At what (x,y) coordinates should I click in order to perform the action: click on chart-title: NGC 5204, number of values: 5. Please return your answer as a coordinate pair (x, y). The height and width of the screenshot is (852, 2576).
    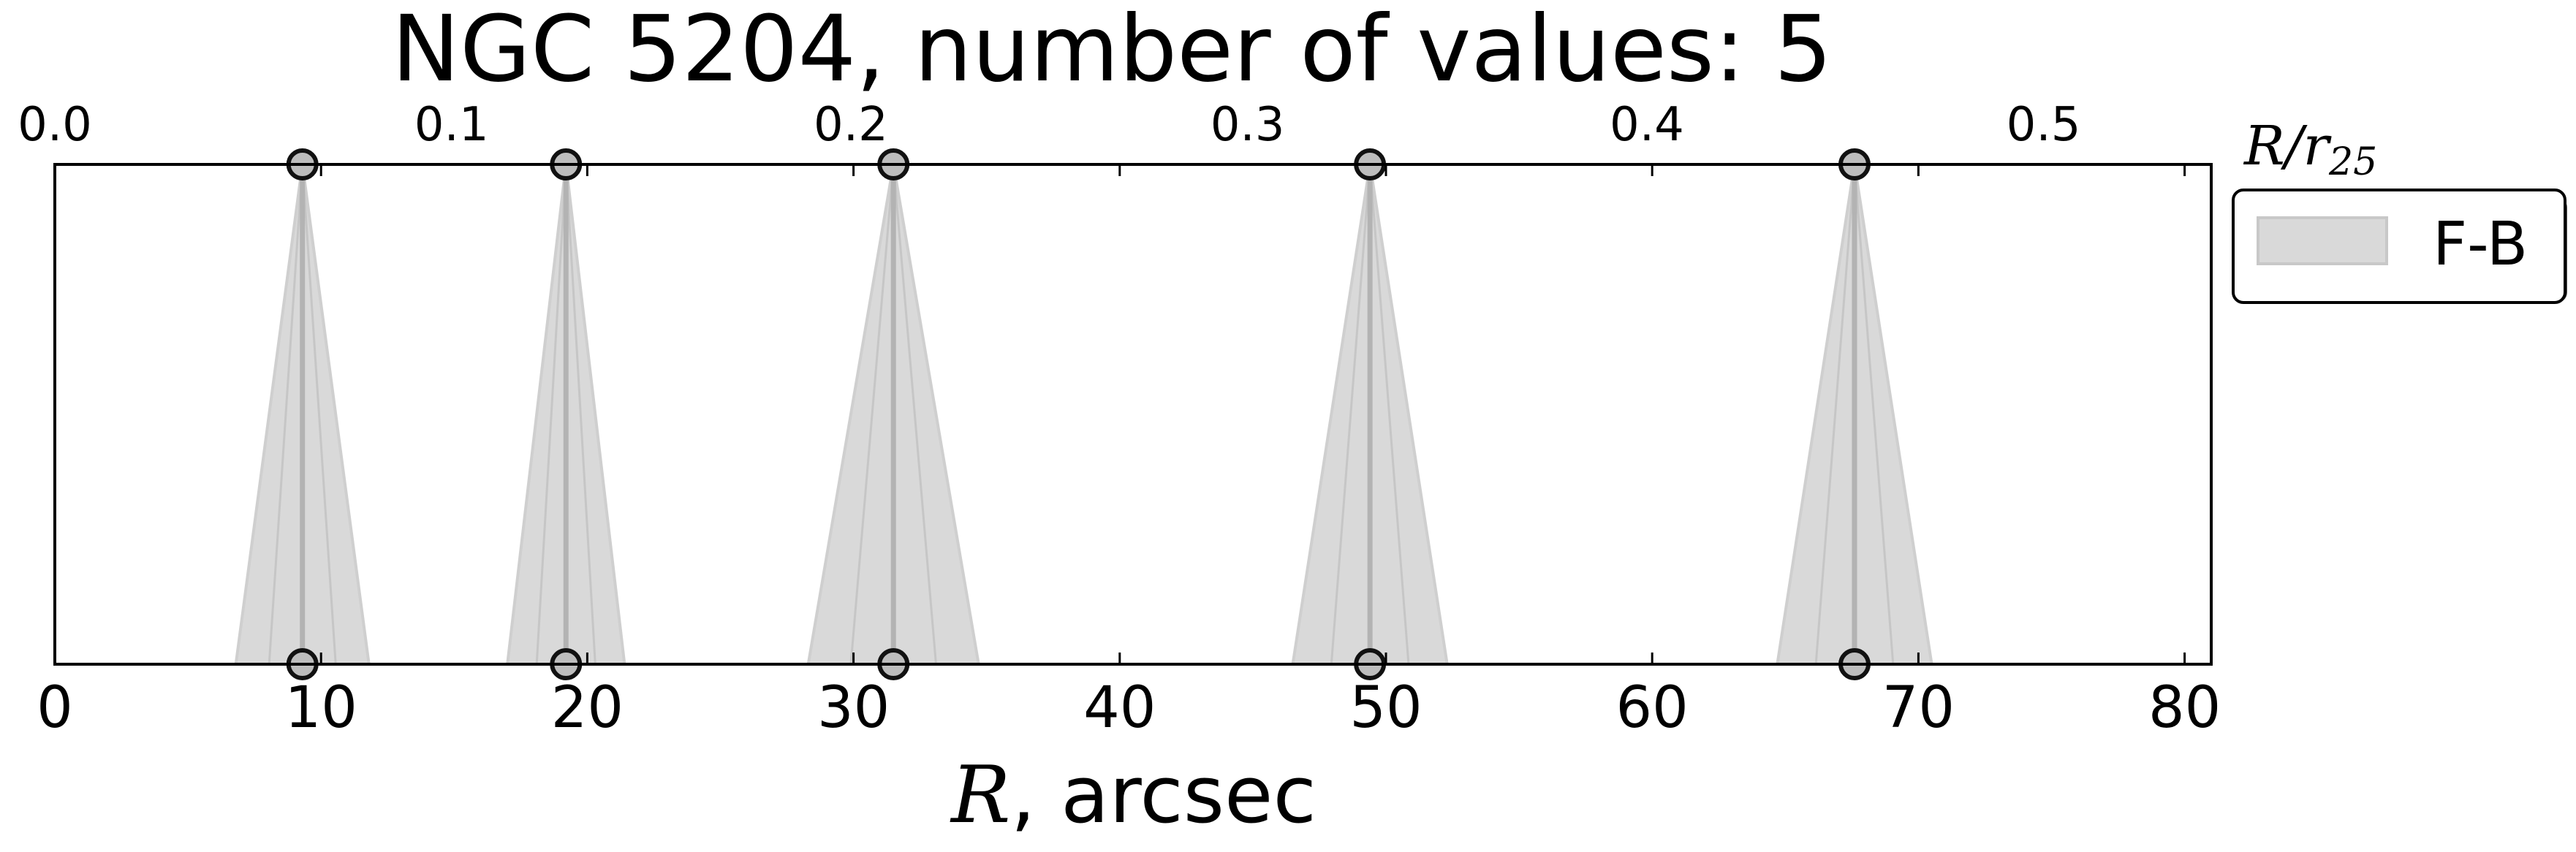
    Looking at the image, I should click on (1112, 51).